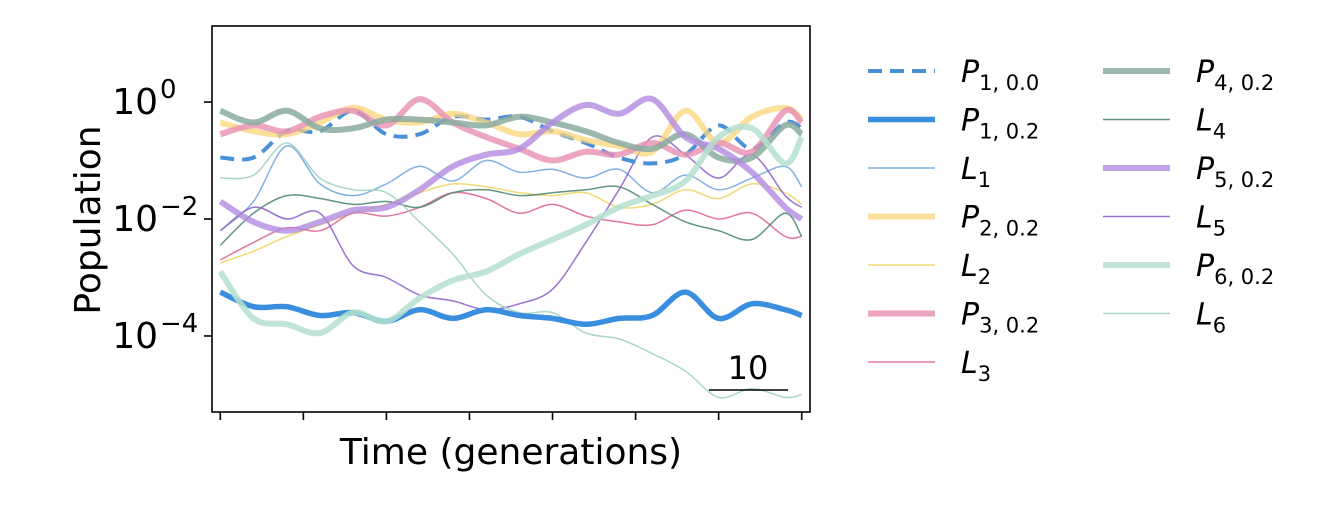  Describe the element at coordinates (1000, 124) in the screenshot. I see `legend-label: P1, 0.2` at that location.